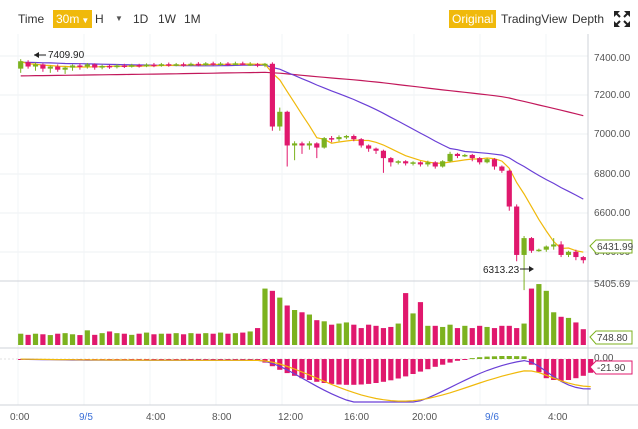  Describe the element at coordinates (612, 174) in the screenshot. I see `price-tick: 6800.00` at that location.